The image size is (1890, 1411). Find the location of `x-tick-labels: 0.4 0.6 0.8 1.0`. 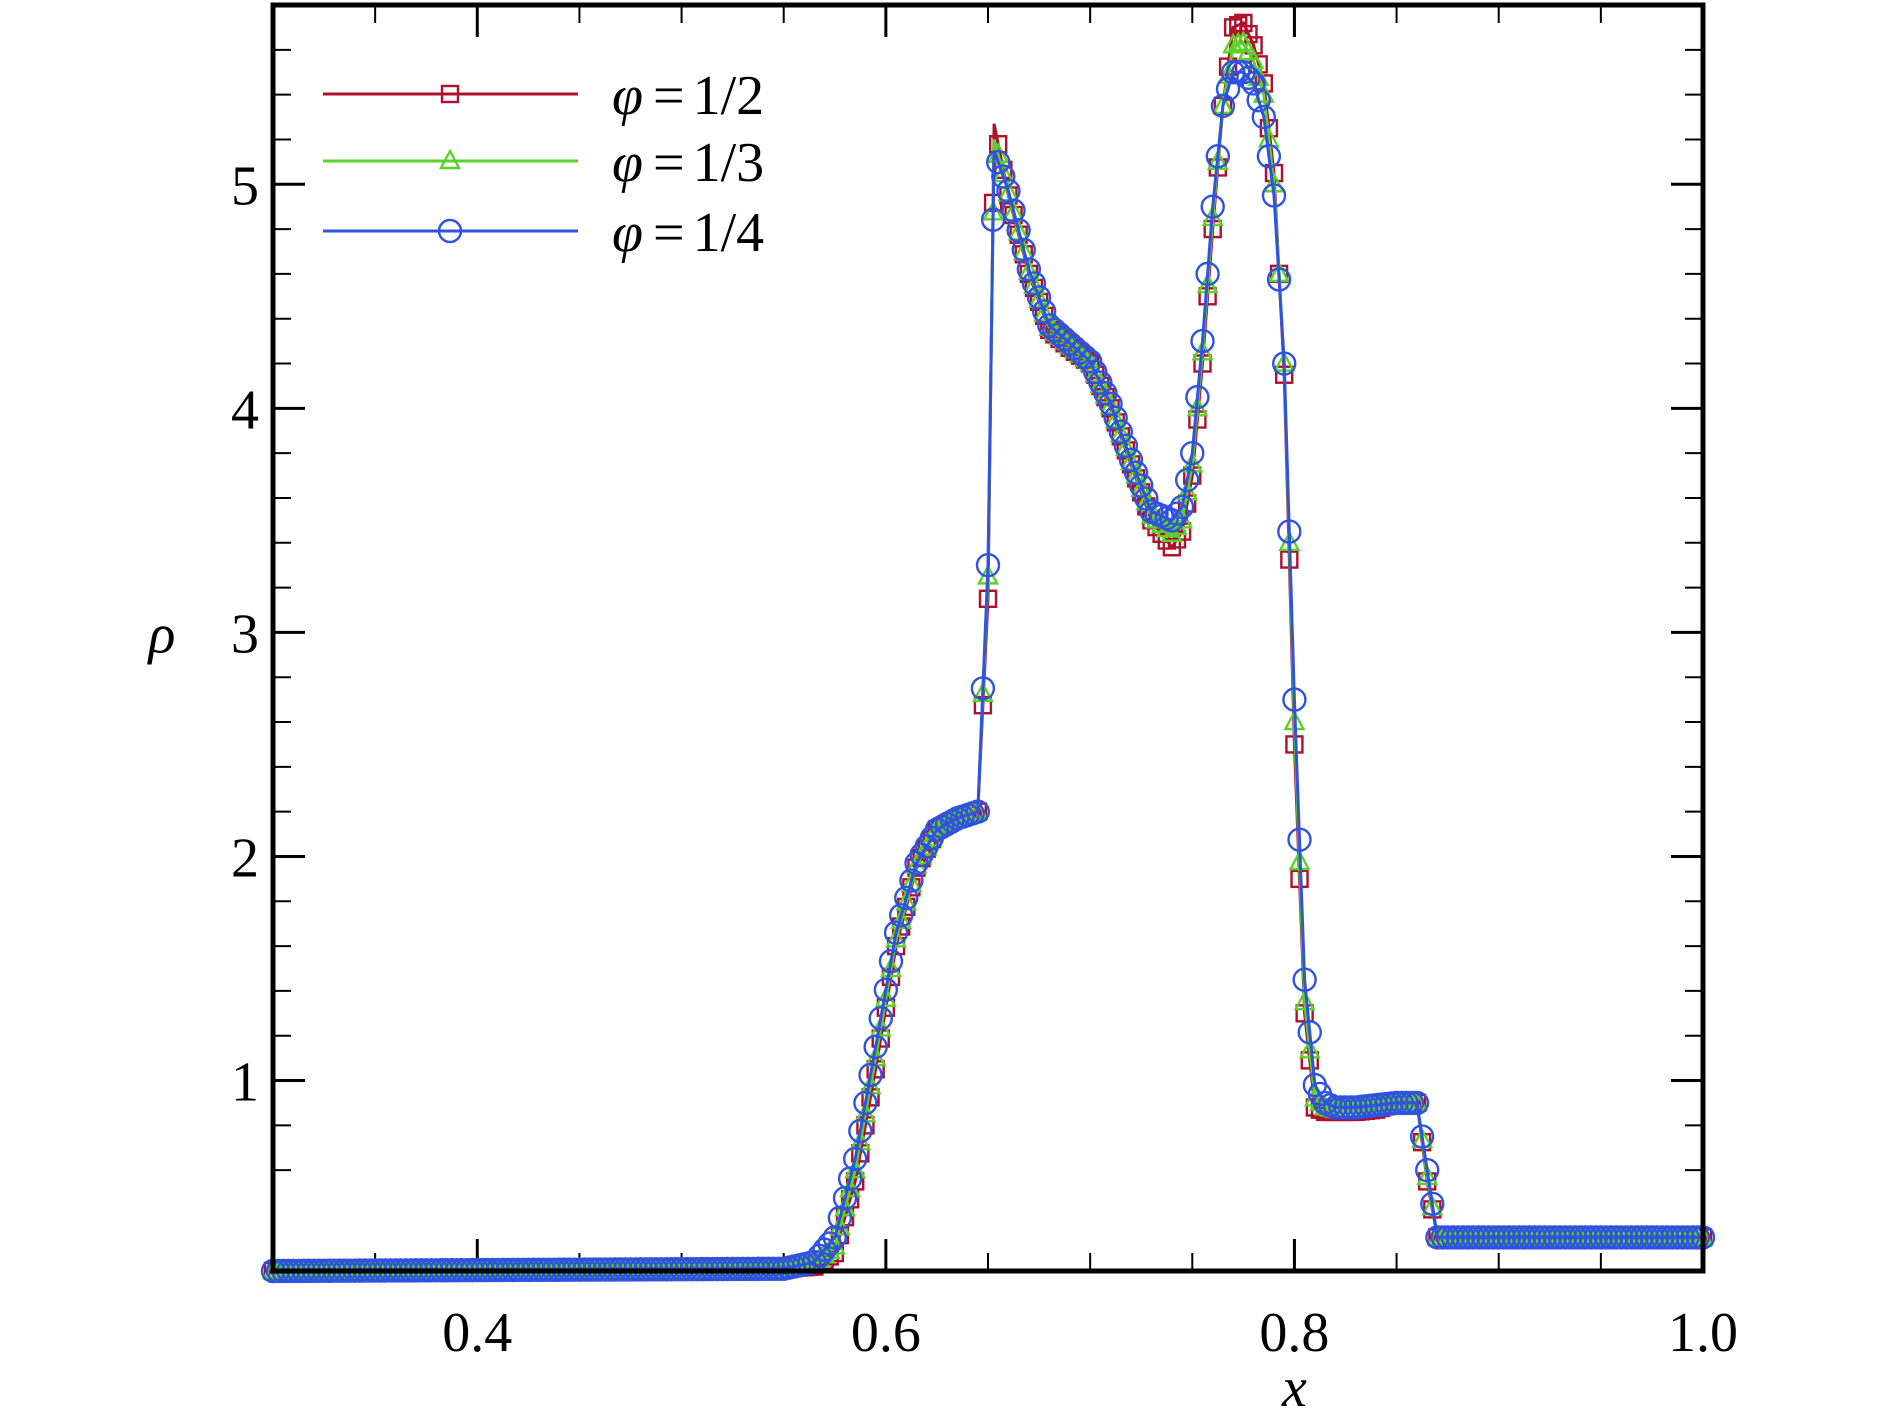

x-tick-labels: 0.4 0.6 0.8 1.0 is located at coordinates (1090, 1333).